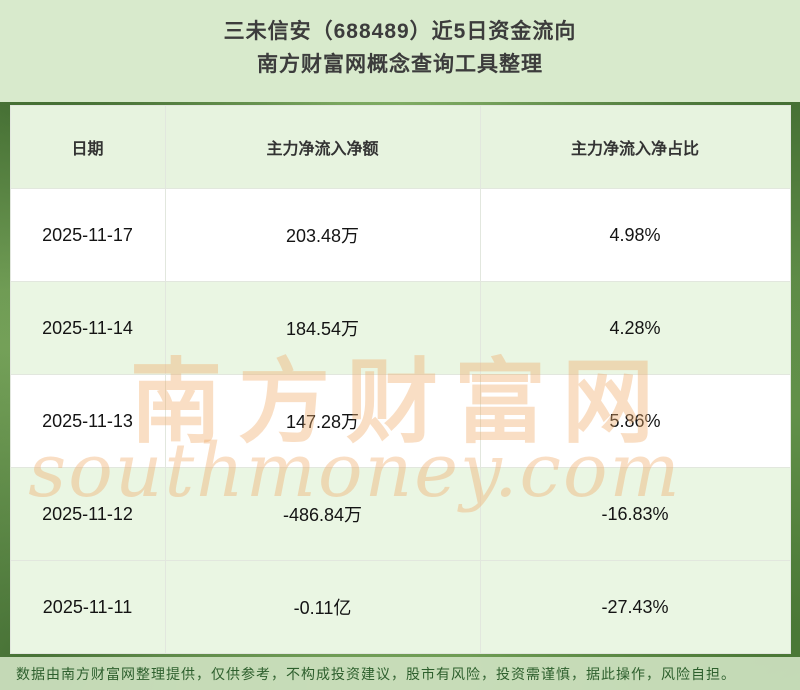 This screenshot has width=800, height=690. I want to click on cell-net-inflow: -0.11亿, so click(322, 607).